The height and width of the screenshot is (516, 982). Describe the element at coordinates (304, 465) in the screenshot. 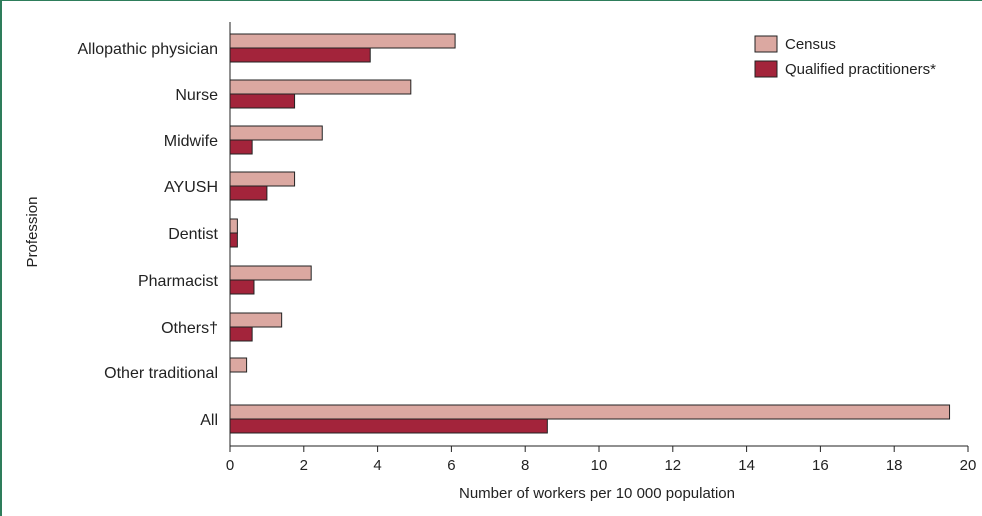

I see `x-tick-label: 2` at that location.